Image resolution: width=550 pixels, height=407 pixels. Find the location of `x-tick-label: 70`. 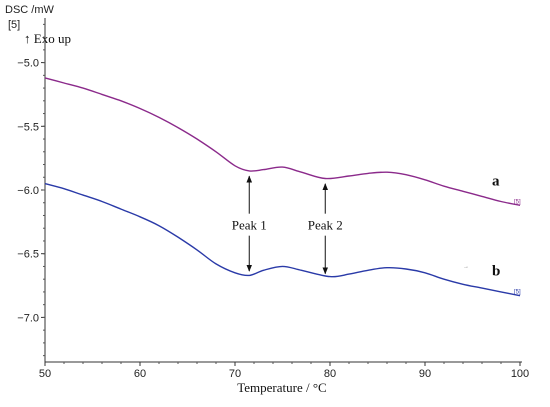

x-tick-label: 70 is located at coordinates (235, 374).